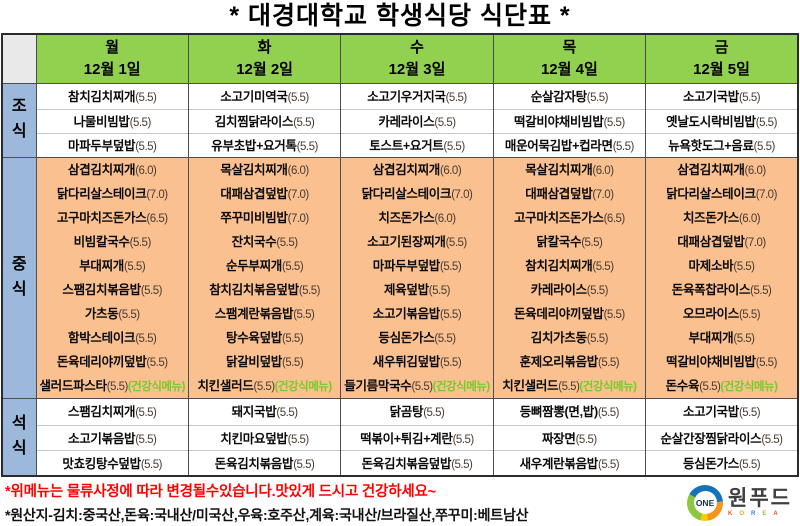 The width and height of the screenshot is (800, 526). I want to click on menu-item: 닭갈비덮밥(5.5), so click(264, 362).